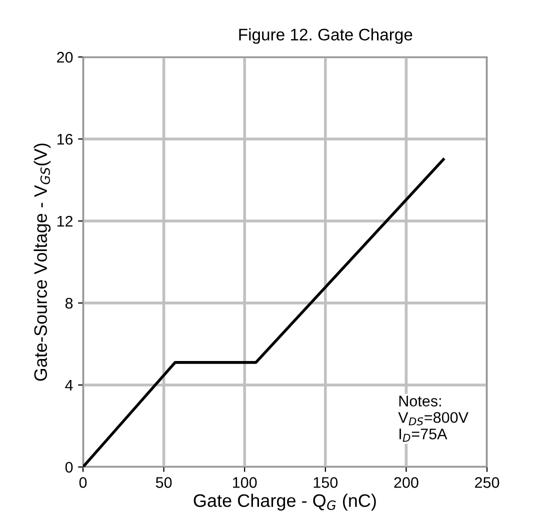  What do you see at coordinates (69, 467) in the screenshot?
I see `y-tick-label: 0` at bounding box center [69, 467].